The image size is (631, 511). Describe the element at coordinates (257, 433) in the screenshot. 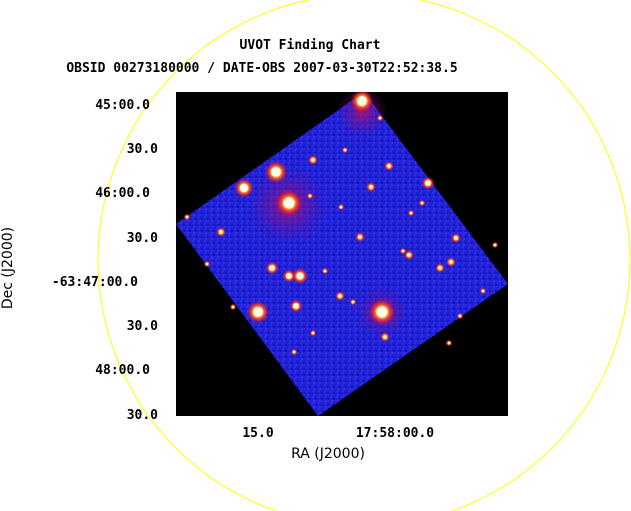

I see `x-tick: 15.0` at that location.